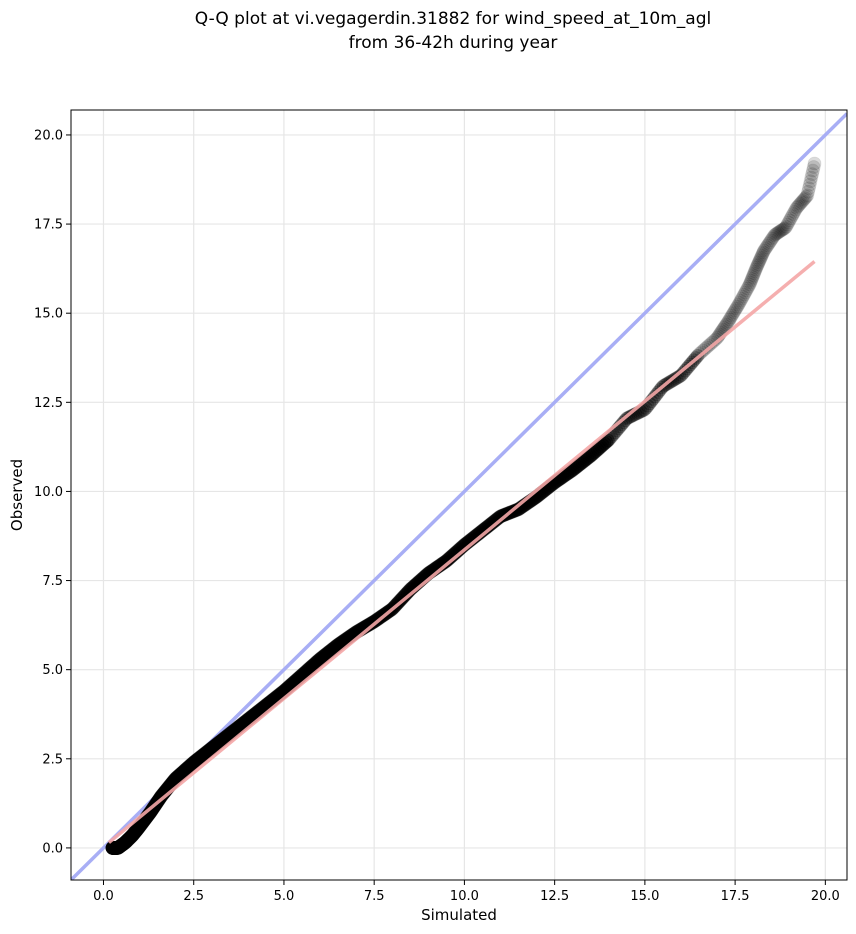  What do you see at coordinates (17, 495) in the screenshot?
I see `y-axis-label: Observed` at bounding box center [17, 495].